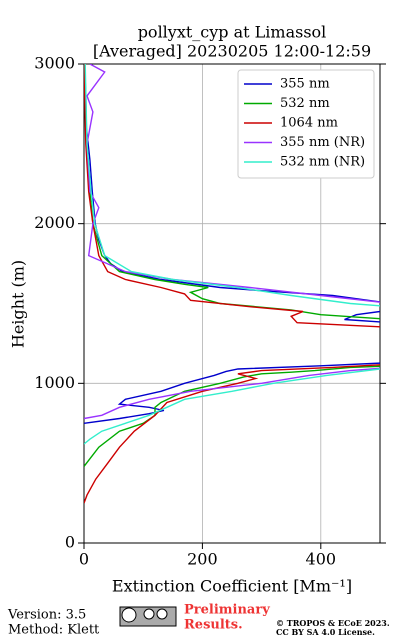 The image size is (400, 640). I want to click on y-tick-label: 0, so click(70, 542).